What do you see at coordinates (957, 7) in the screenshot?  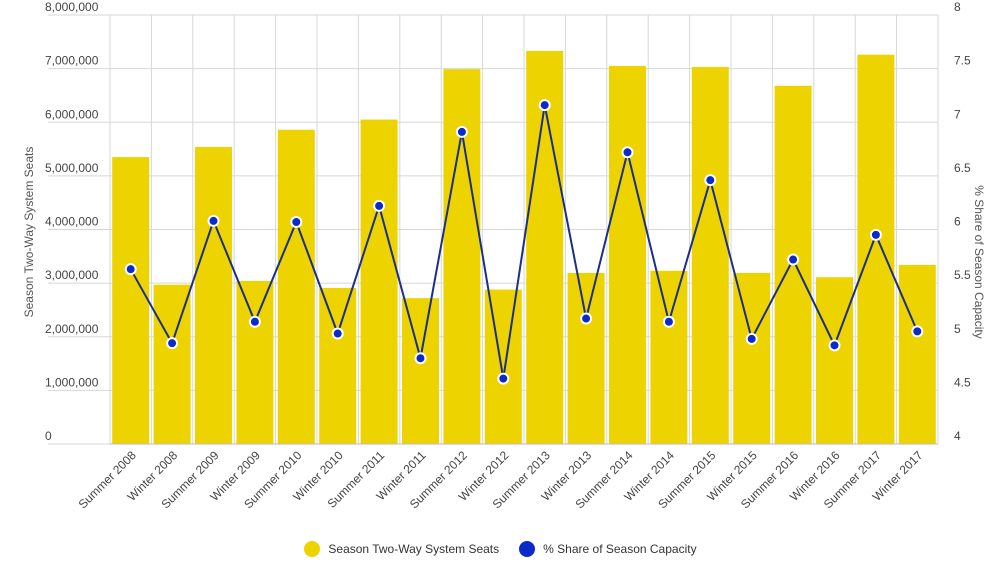 I see `y-tick-label-right: 8` at bounding box center [957, 7].